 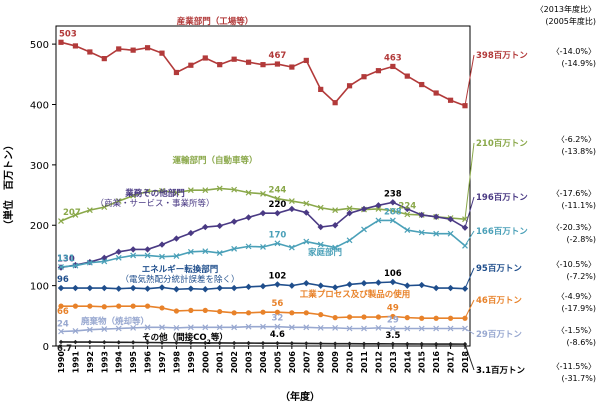 I want to click on compare-2005-label: (-2.8%), so click(x=581, y=239).